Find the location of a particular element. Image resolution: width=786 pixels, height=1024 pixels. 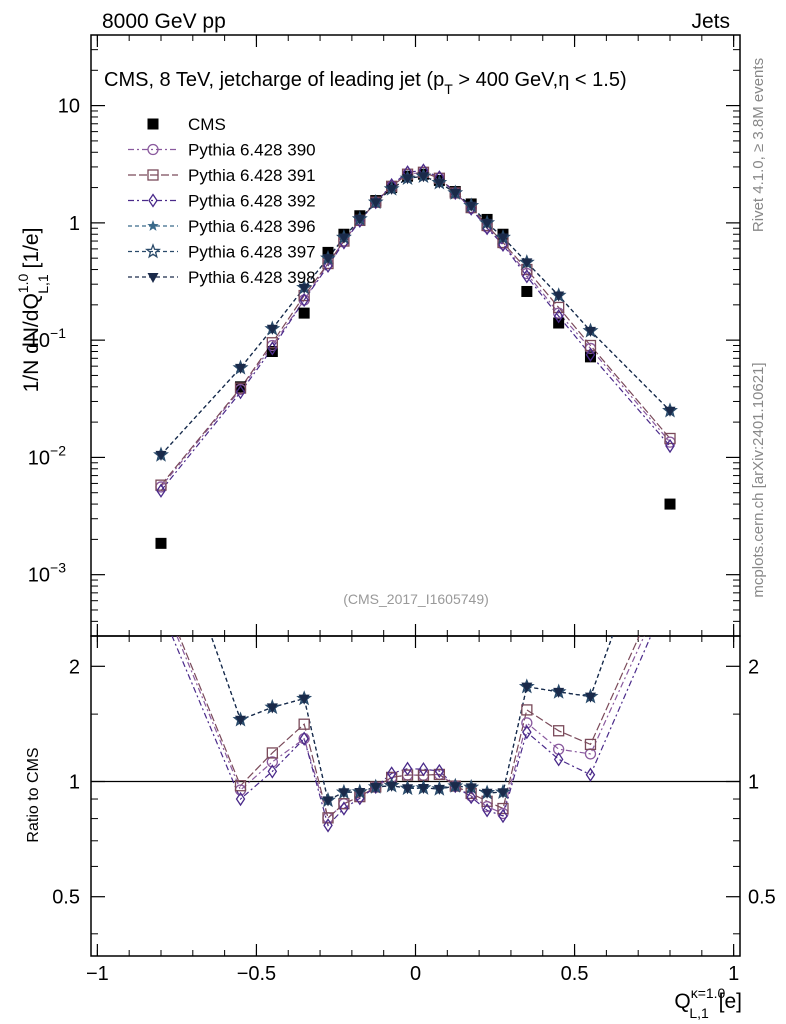

x-axis-label: Qκ=1.0 L,1 [e] is located at coordinates (708, 1003).